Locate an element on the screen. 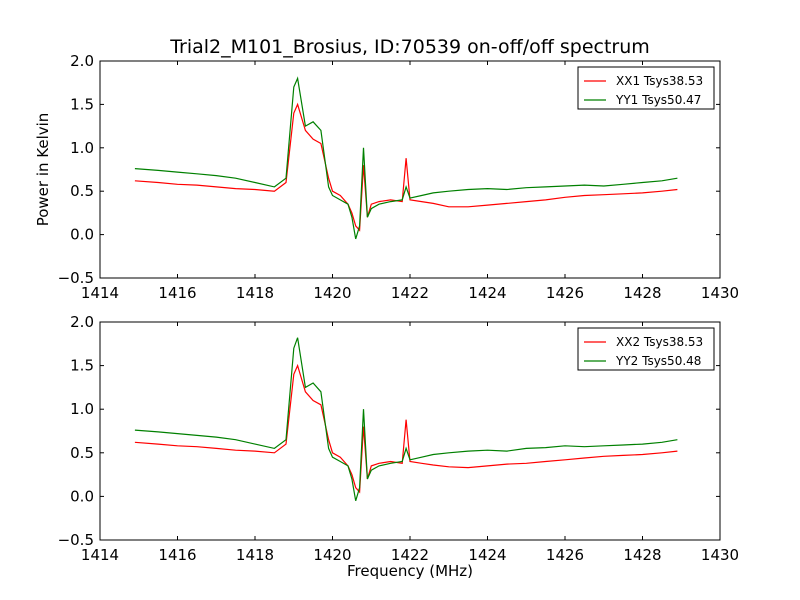 The image size is (800, 600). legend-label: XX1 Tsys38.53 is located at coordinates (659, 81).